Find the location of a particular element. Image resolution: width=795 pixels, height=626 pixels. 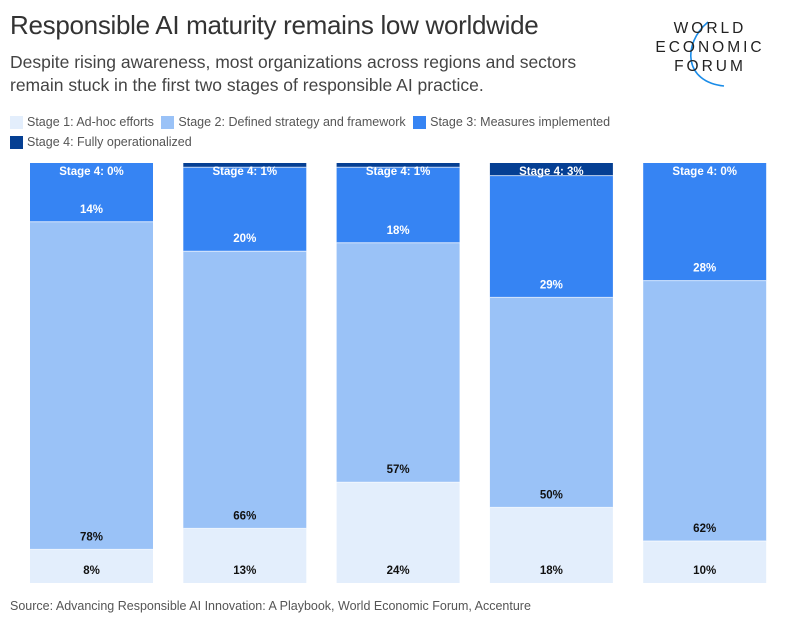

data-label-stage3-1: 14% is located at coordinates (91, 210).